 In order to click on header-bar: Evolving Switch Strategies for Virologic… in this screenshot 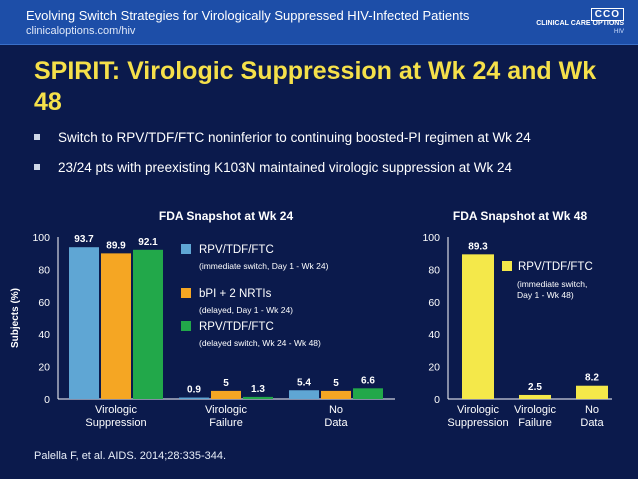, I will do `click(319, 22)`.